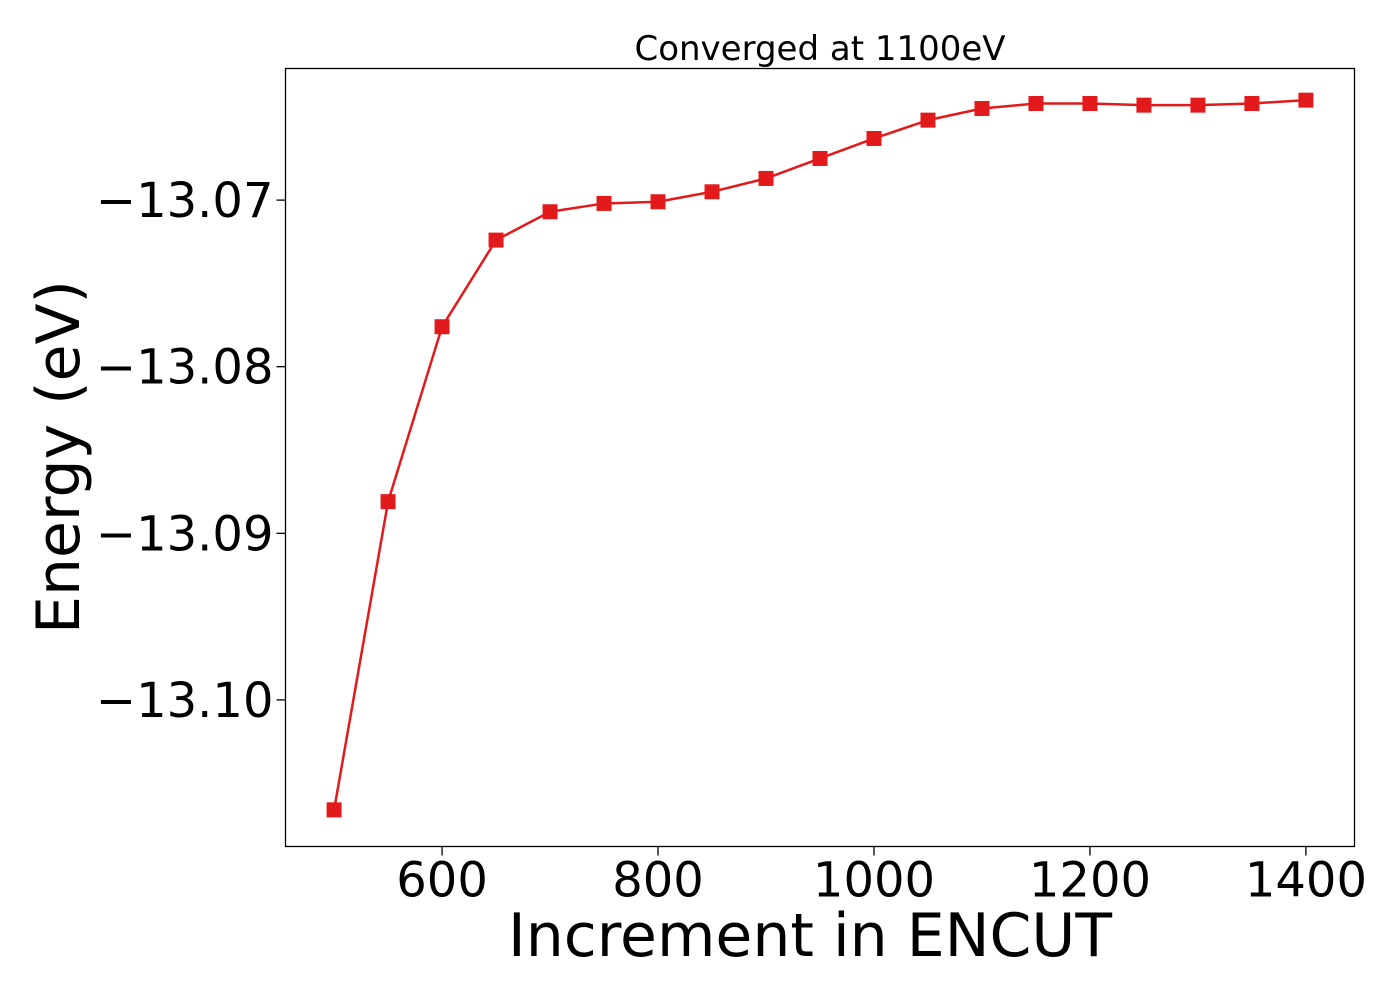  I want to click on x-axis-ticks: 600 800 1000 1200 1400, so click(881, 877).